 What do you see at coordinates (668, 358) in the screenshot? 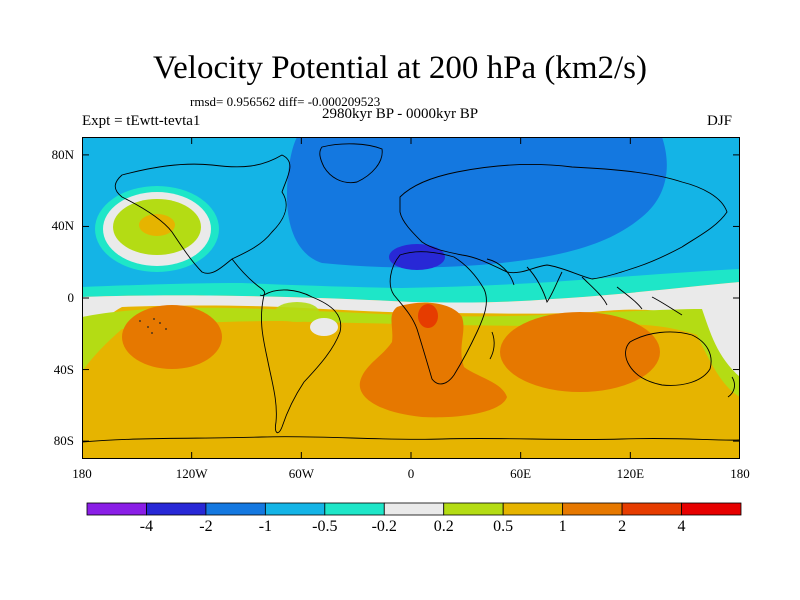
I see `coast-australia` at bounding box center [668, 358].